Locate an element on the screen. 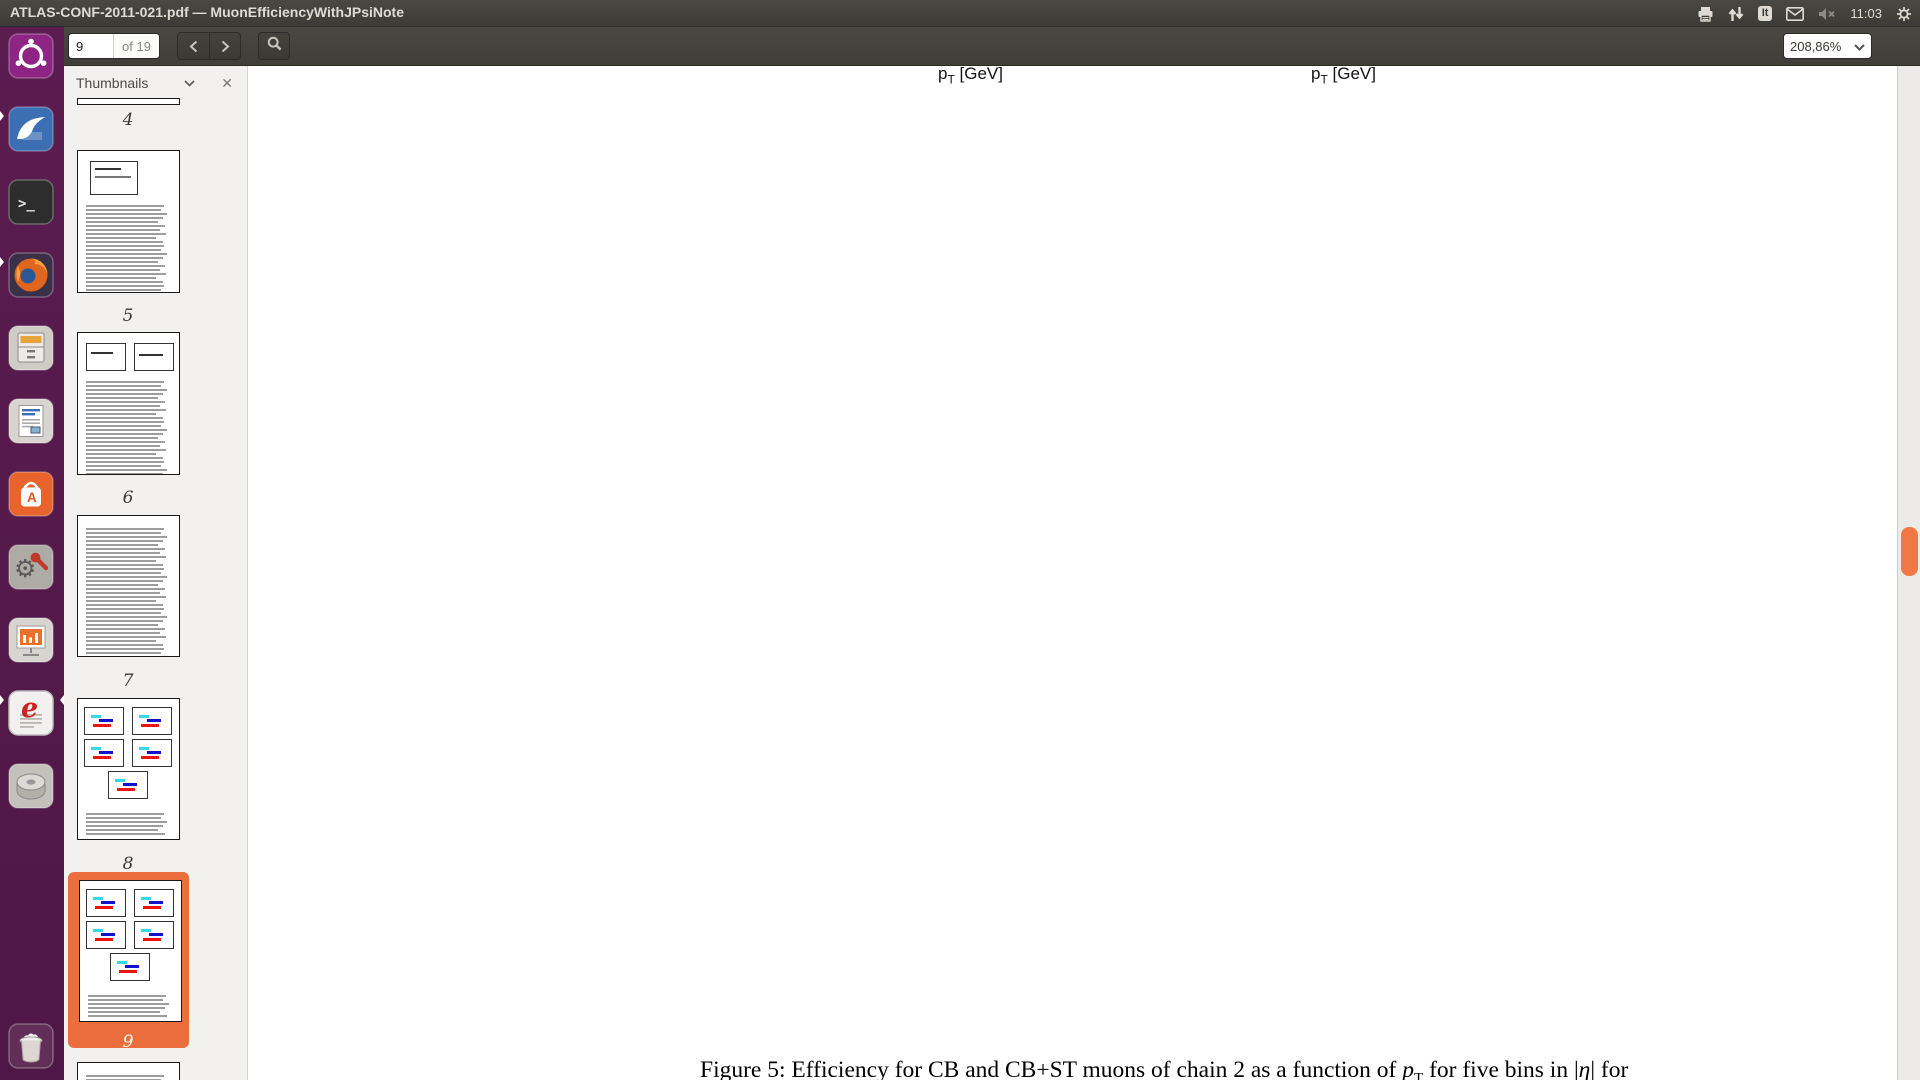 This screenshot has width=1920, height=1080. network-updown-icon is located at coordinates (1736, 14).